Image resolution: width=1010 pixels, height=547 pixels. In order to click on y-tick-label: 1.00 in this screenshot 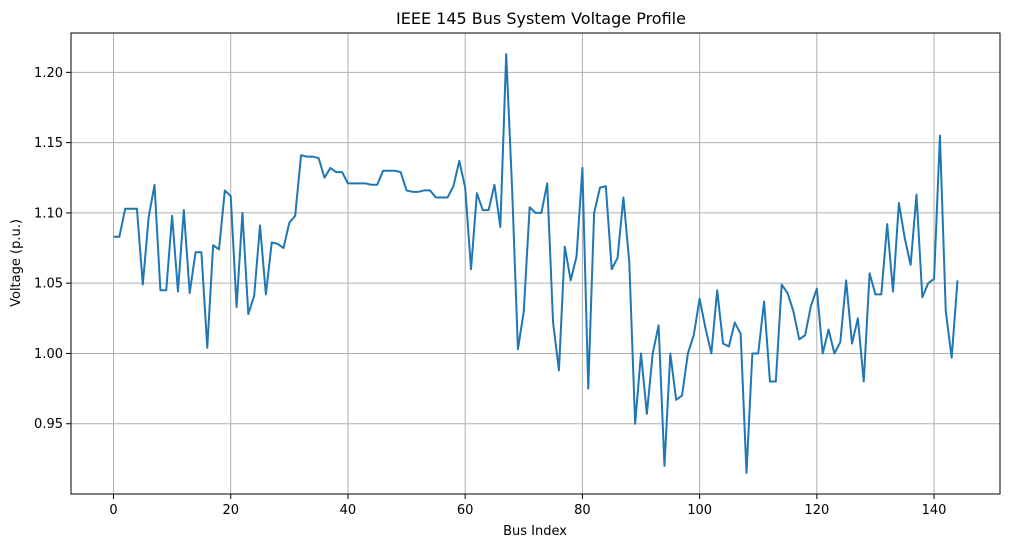, I will do `click(48, 354)`.